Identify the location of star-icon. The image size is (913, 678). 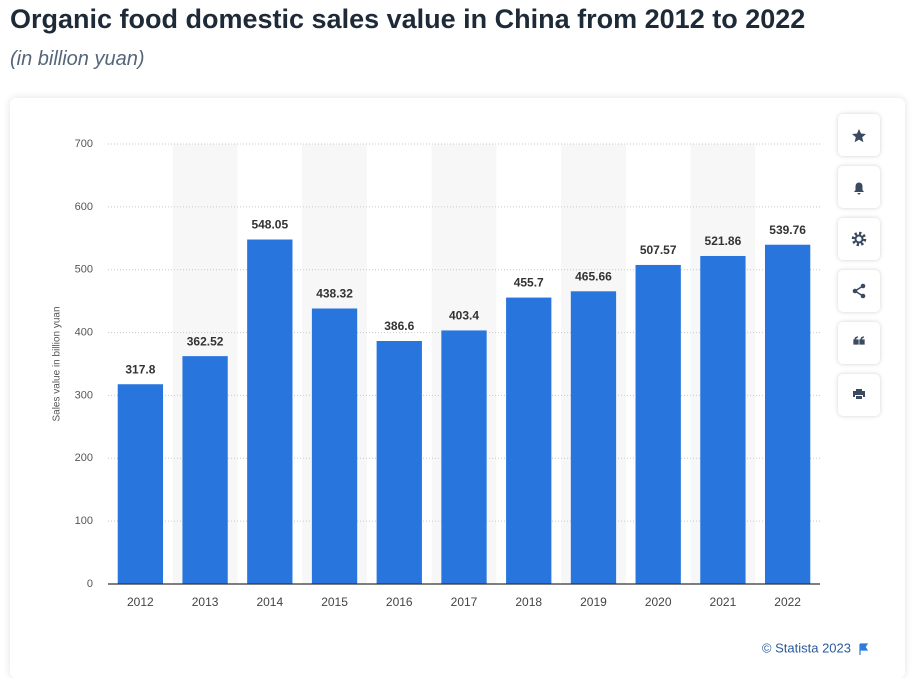
(859, 136).